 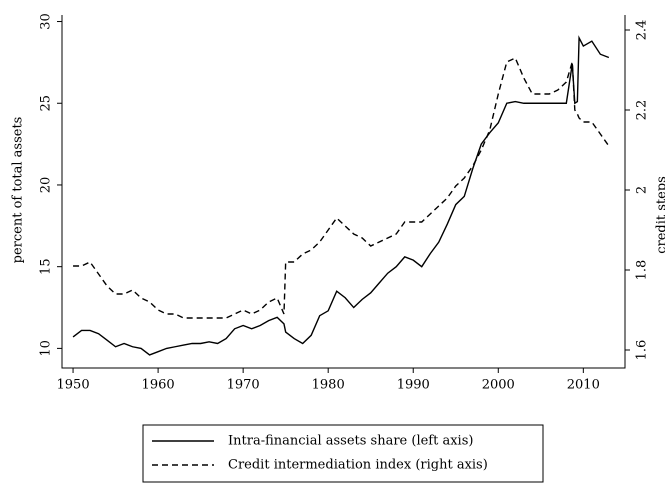 I want to click on legend-box, so click(x=343, y=453).